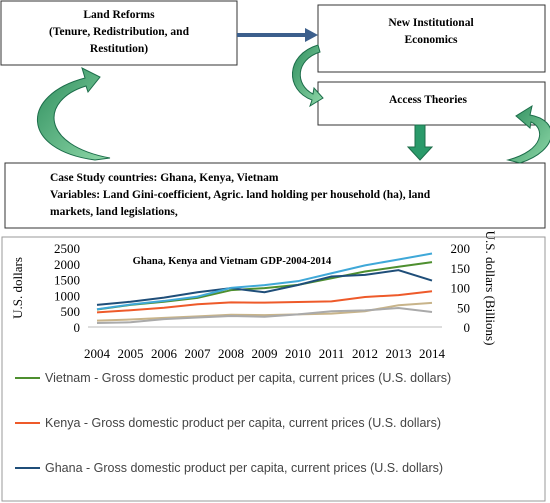 The height and width of the screenshot is (503, 550). Describe the element at coordinates (490, 288) in the screenshot. I see `y2-axis-label: U.S. dollars (Billions)` at that location.